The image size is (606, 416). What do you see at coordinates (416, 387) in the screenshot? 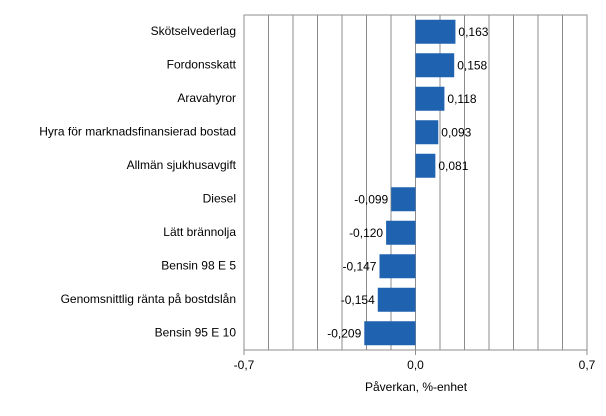
I see `x-axis-label: Påverkan, %-enhet` at bounding box center [416, 387].